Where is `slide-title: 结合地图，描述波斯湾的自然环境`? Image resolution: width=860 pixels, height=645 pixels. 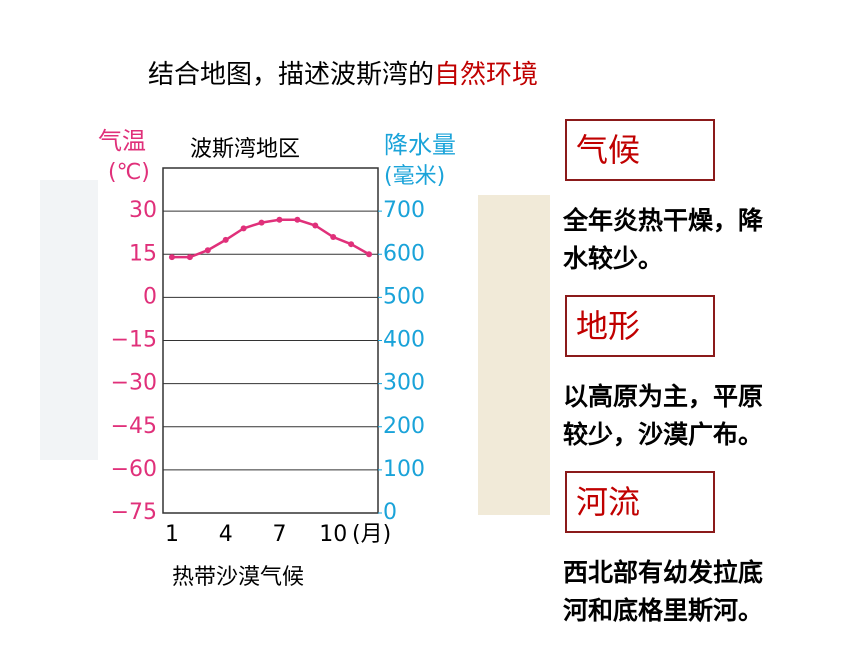 slide-title: 结合地图，描述波斯湾的自然环境 is located at coordinates (343, 75).